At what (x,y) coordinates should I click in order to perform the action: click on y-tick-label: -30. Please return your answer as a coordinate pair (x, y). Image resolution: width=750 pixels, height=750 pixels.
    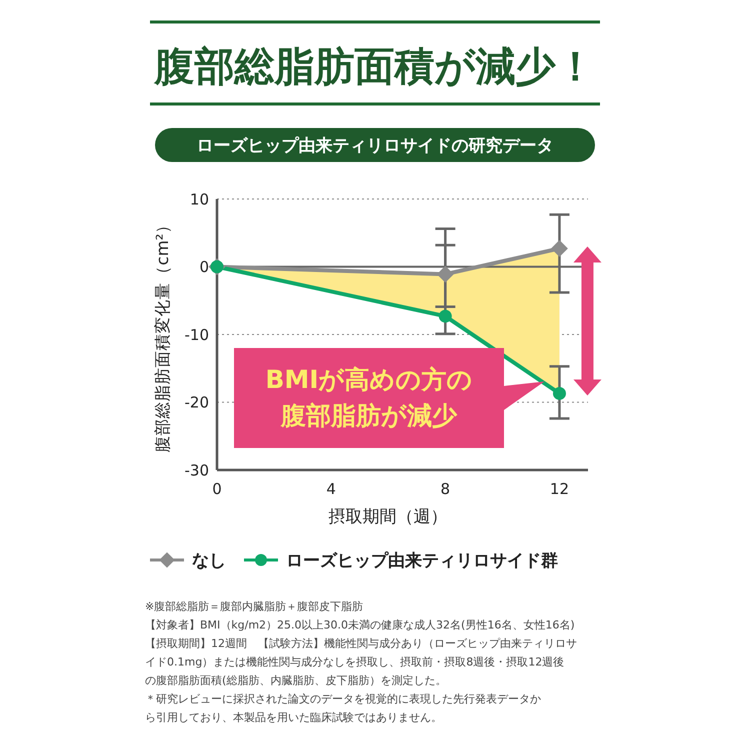
    Looking at the image, I should click on (196, 470).